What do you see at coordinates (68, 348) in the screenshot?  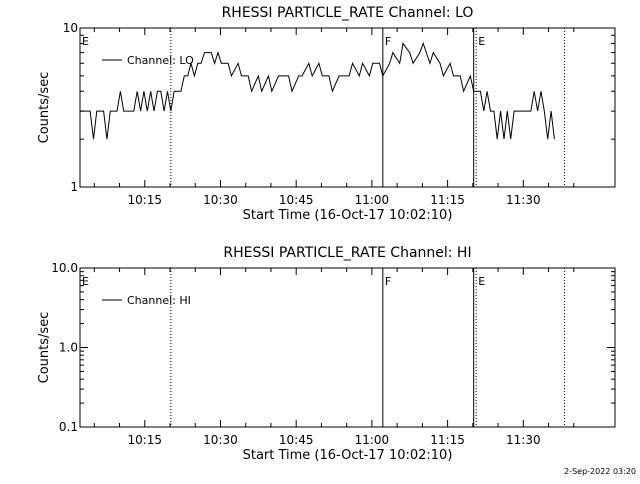 I see `y-tick-label: 1.0` at bounding box center [68, 348].